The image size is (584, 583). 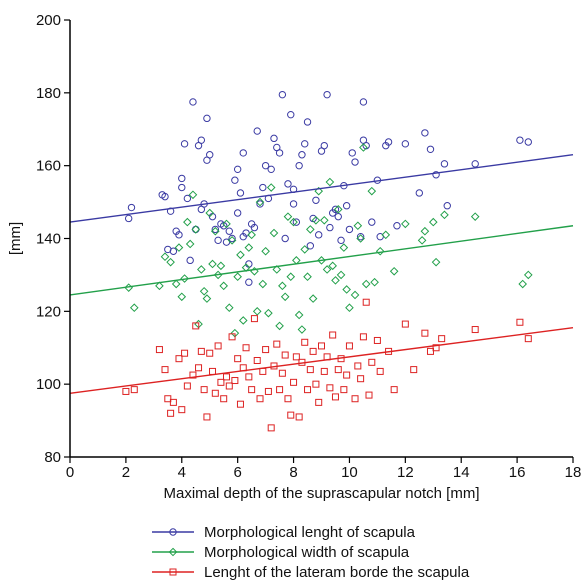 What do you see at coordinates (321, 188) in the screenshot?
I see `trend-line-circle` at bounding box center [321, 188].